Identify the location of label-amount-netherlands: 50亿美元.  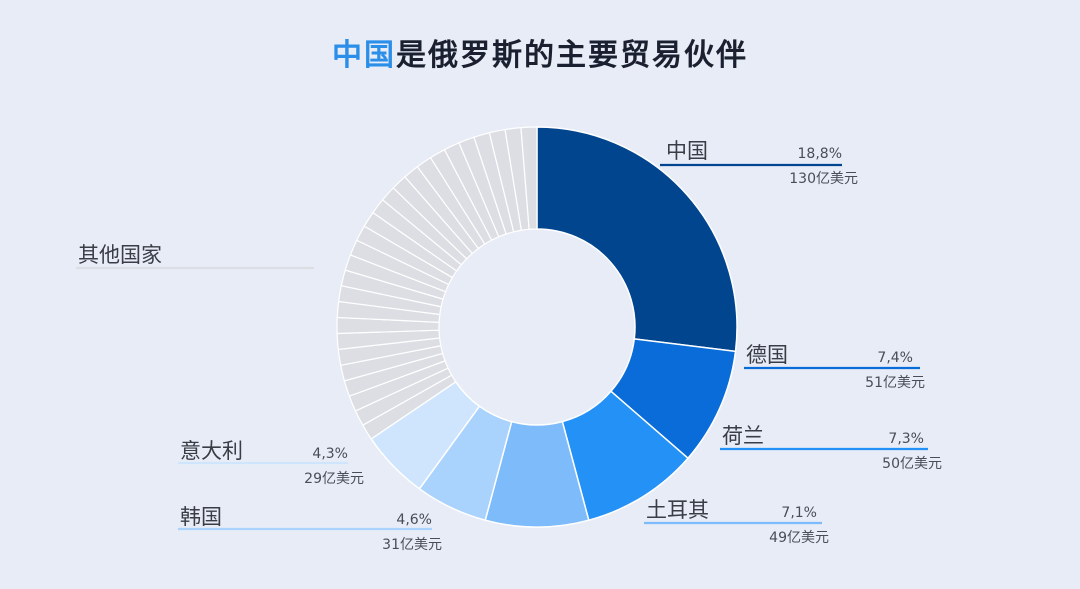
(912, 464).